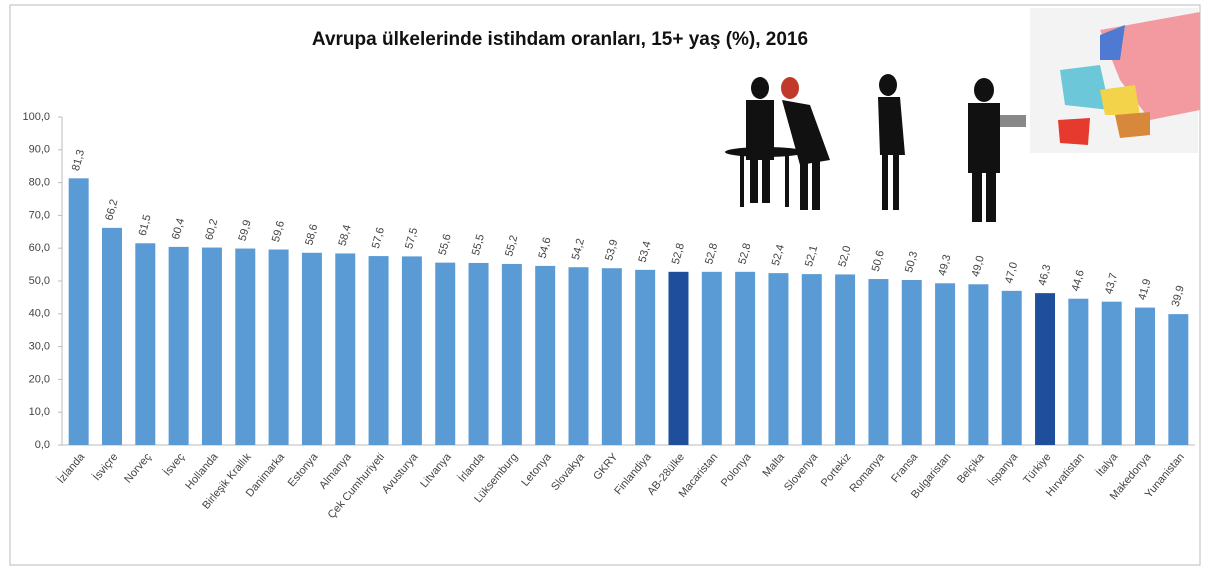 This screenshot has height=574, width=1212. Describe the element at coordinates (811, 256) in the screenshot. I see `value-label: 52,1` at that location.